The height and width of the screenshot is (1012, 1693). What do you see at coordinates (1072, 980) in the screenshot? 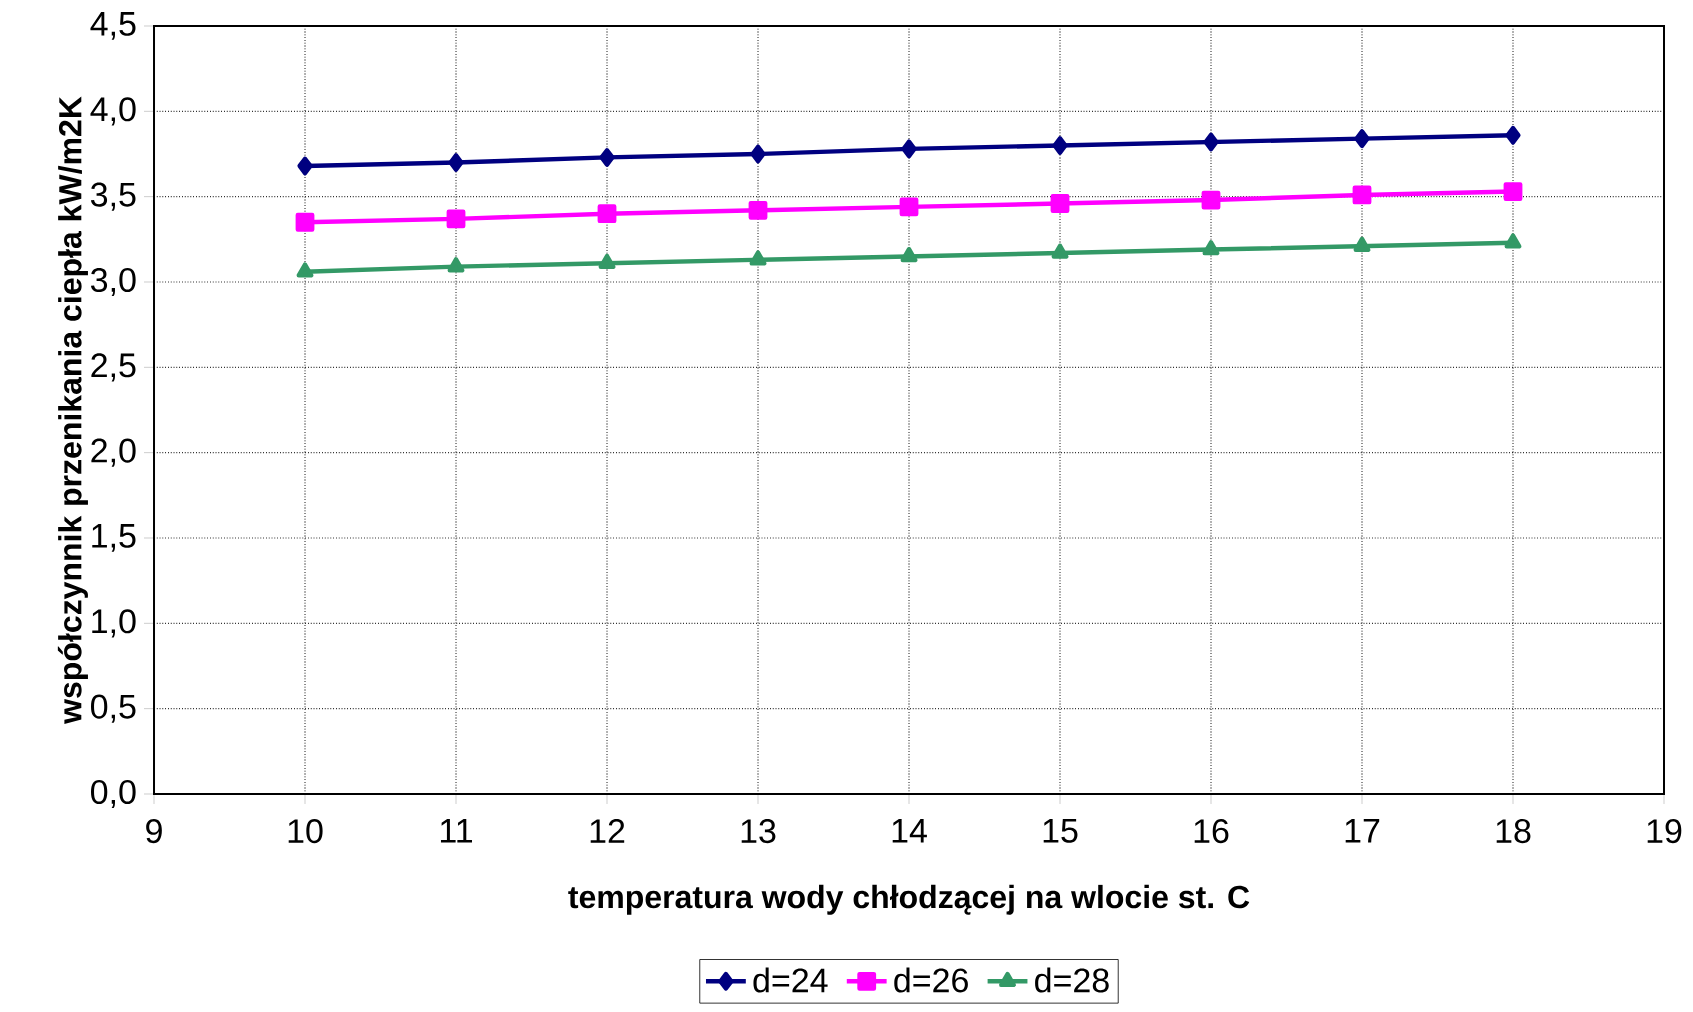
I see `legend-label: d=28` at bounding box center [1072, 980].